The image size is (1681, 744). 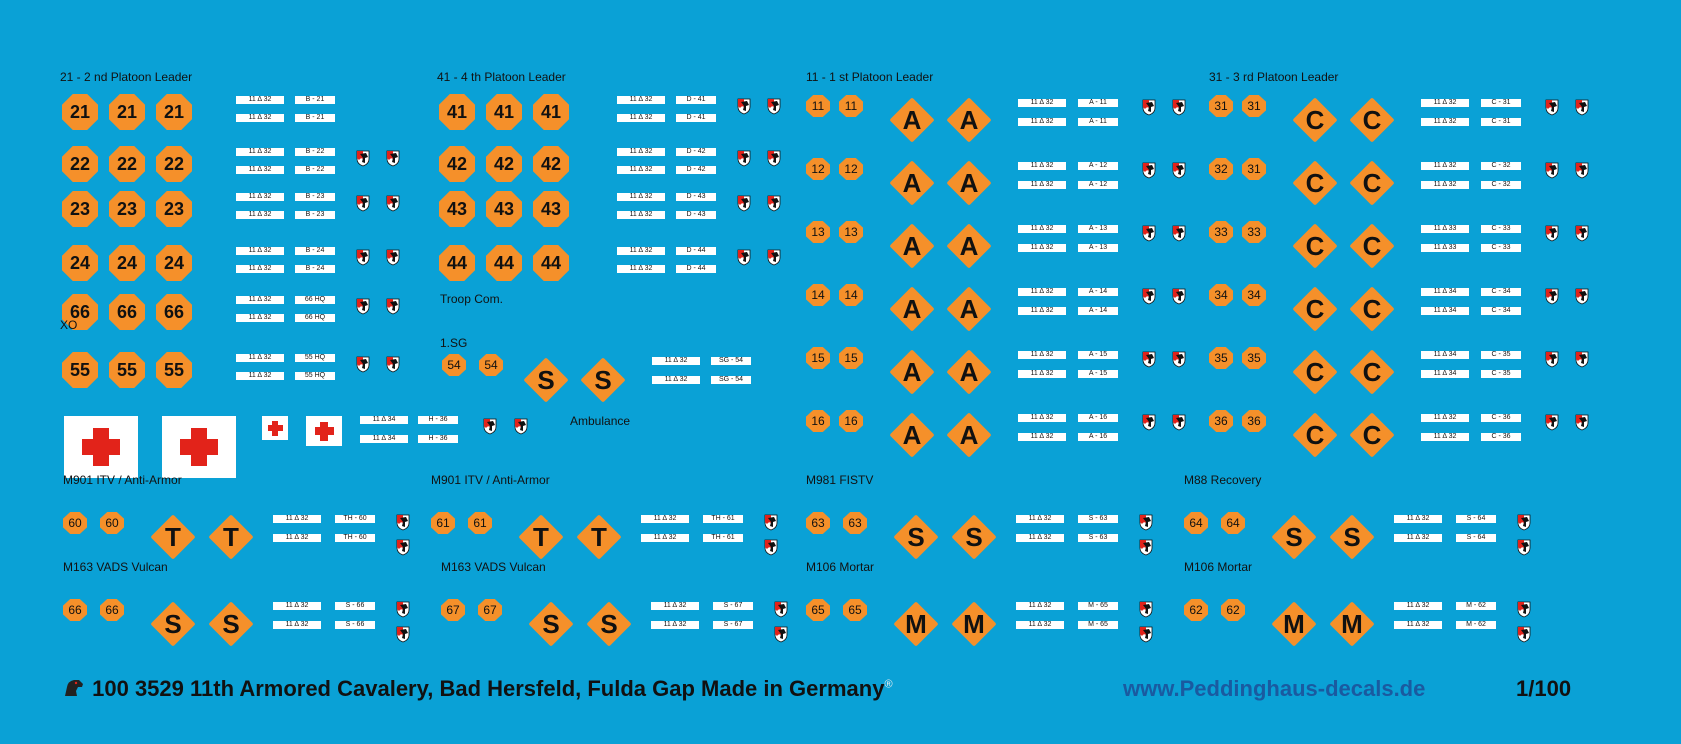 I want to click on troop-com-label: Troop Com., so click(x=471, y=299).